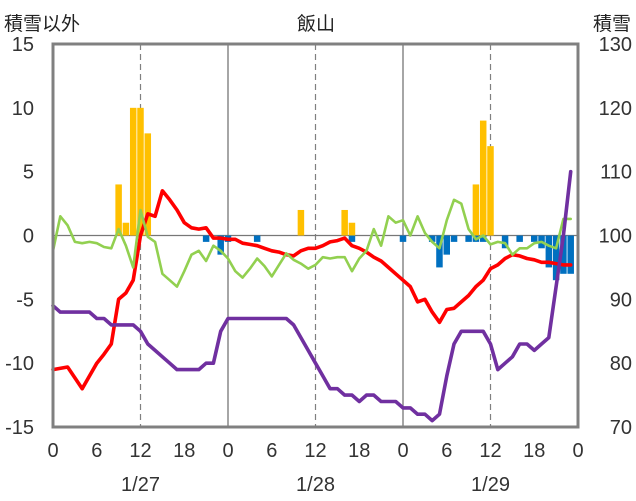  What do you see at coordinates (140, 485) in the screenshot?
I see `day-label: 1/27` at bounding box center [140, 485].